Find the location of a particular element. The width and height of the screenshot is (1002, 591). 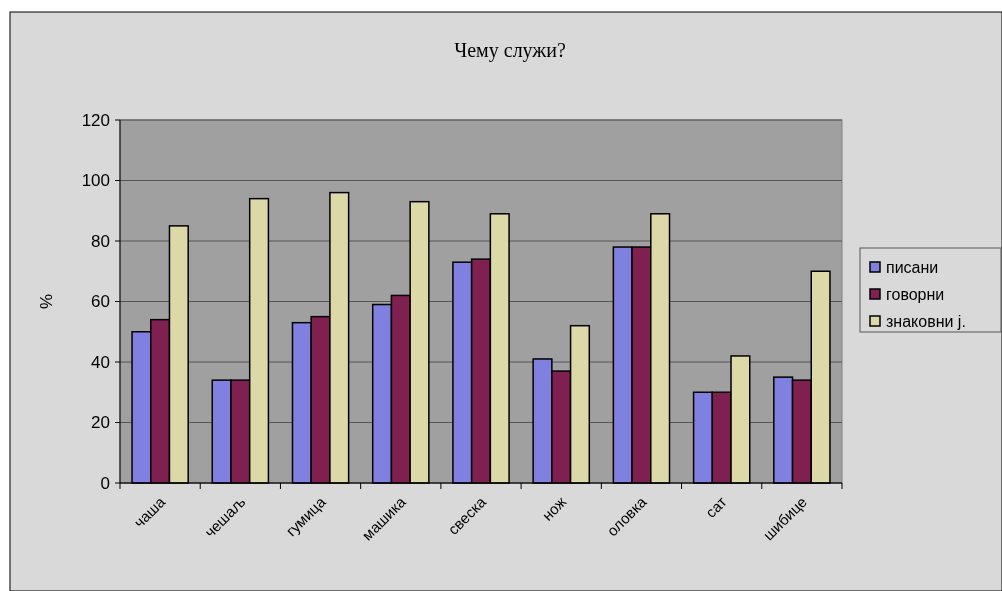

chart-title: Чему служи? is located at coordinates (510, 50).